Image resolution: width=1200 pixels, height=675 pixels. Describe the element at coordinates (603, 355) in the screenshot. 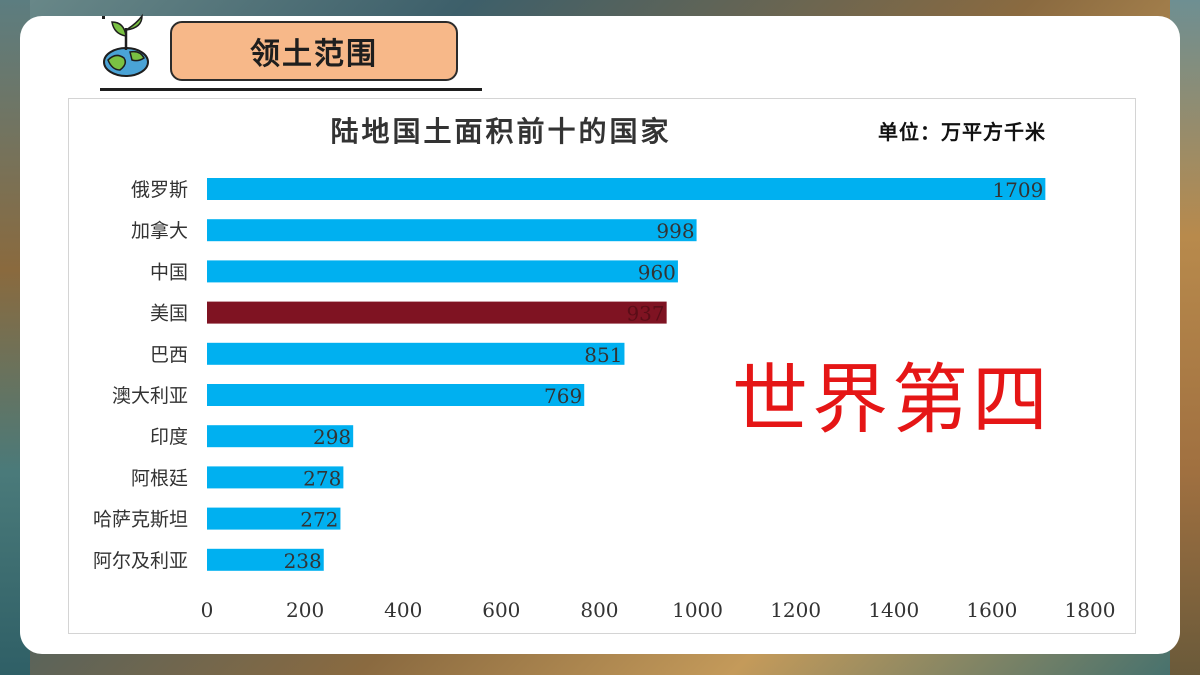

I see `data-label-4: 851` at that location.